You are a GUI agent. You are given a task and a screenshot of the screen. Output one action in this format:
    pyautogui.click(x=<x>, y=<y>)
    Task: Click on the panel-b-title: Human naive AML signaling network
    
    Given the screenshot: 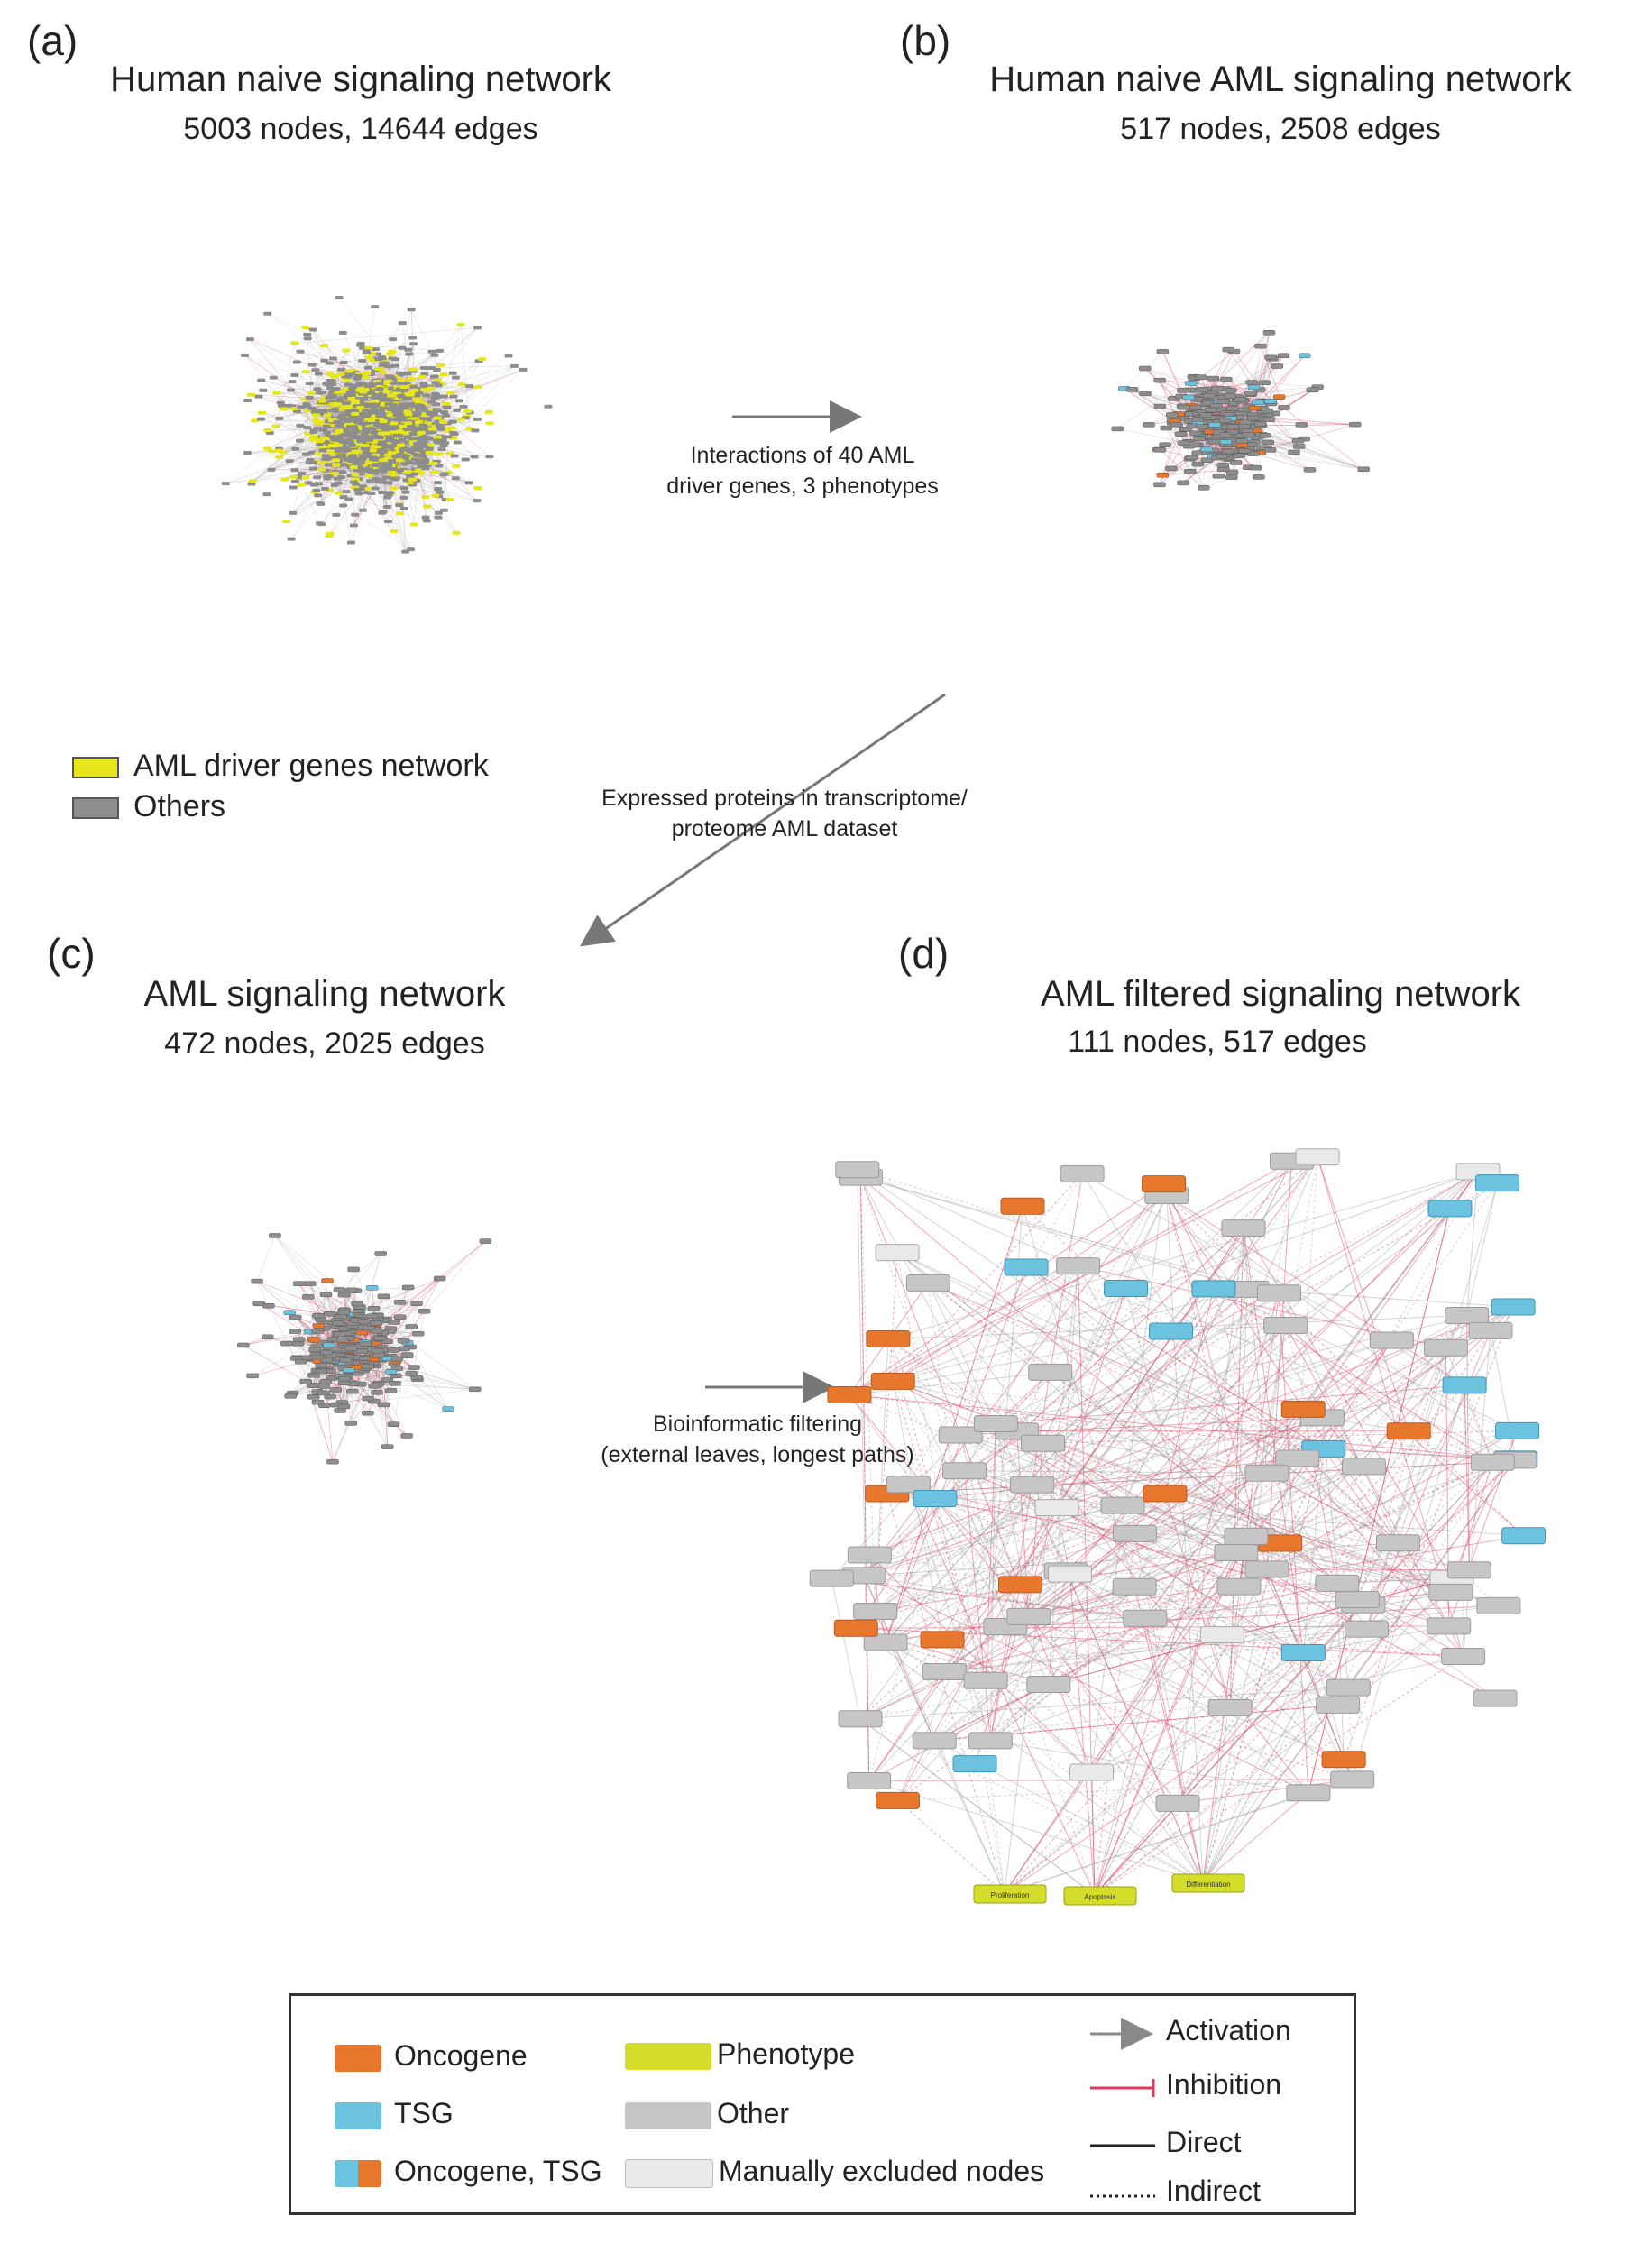 What is the action you would take?
    pyautogui.click(x=1281, y=79)
    